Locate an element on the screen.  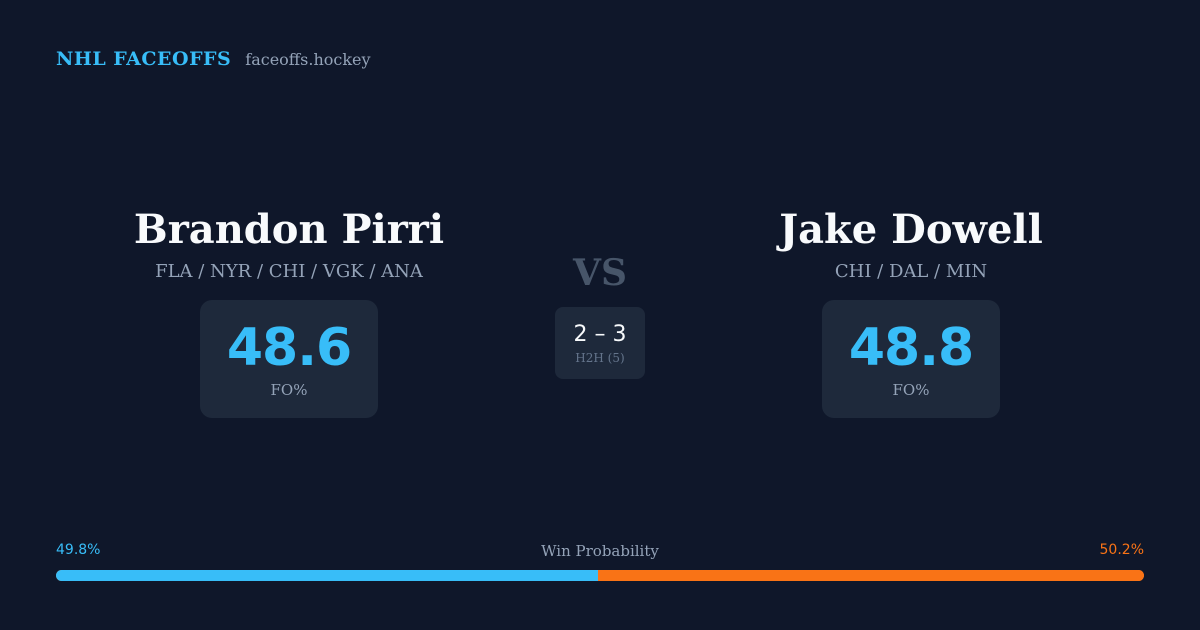
player-two-fo-label: FO% is located at coordinates (911, 390).